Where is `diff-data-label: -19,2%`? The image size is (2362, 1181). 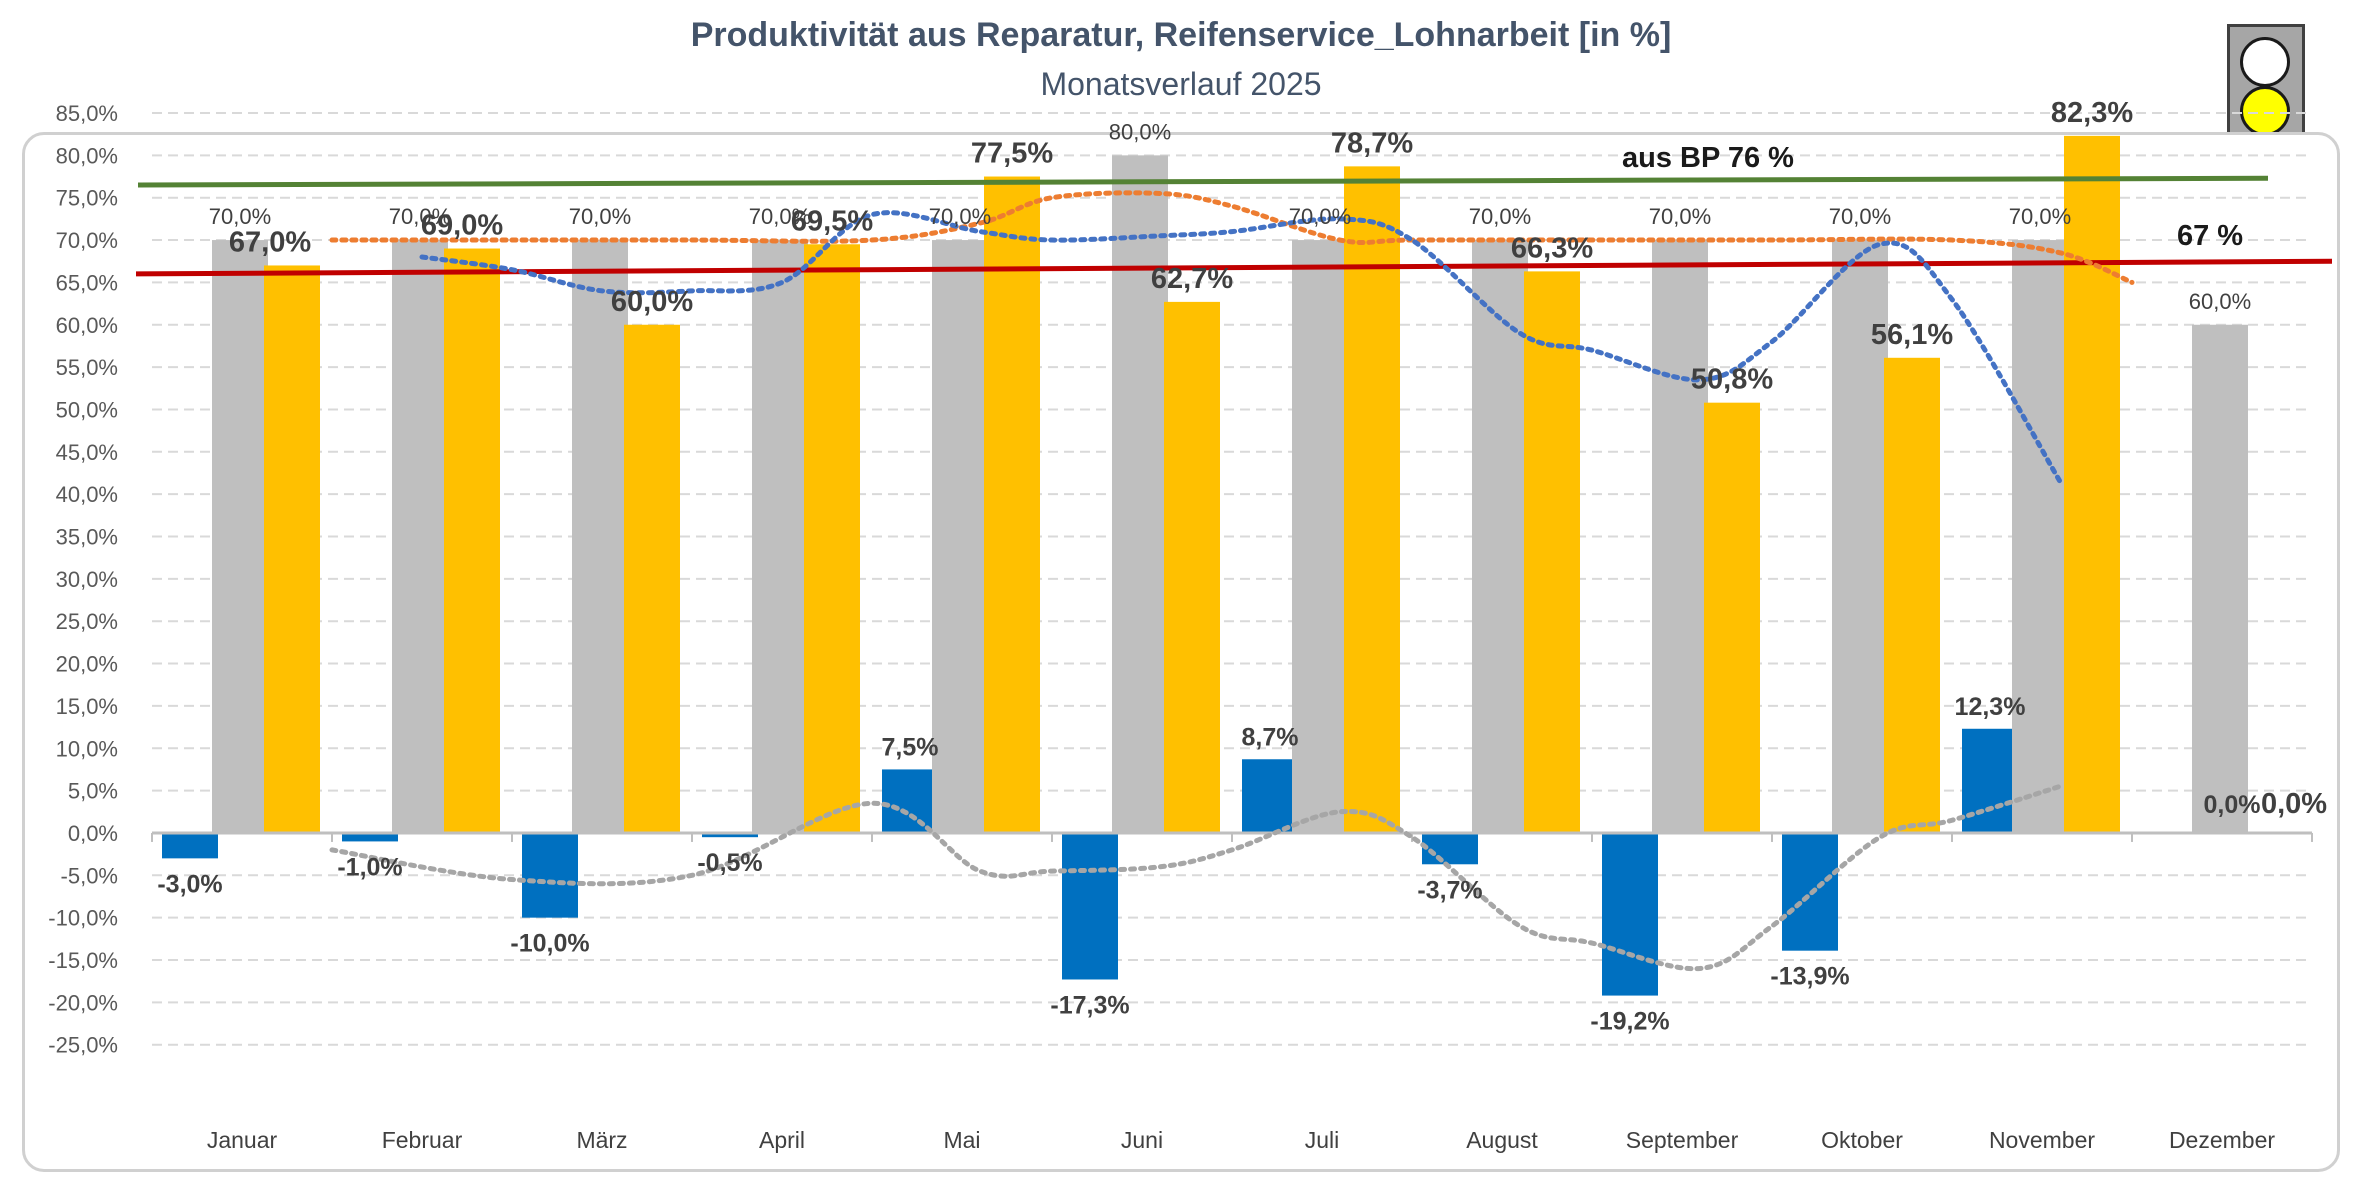
diff-data-label: -19,2% is located at coordinates (1629, 1022).